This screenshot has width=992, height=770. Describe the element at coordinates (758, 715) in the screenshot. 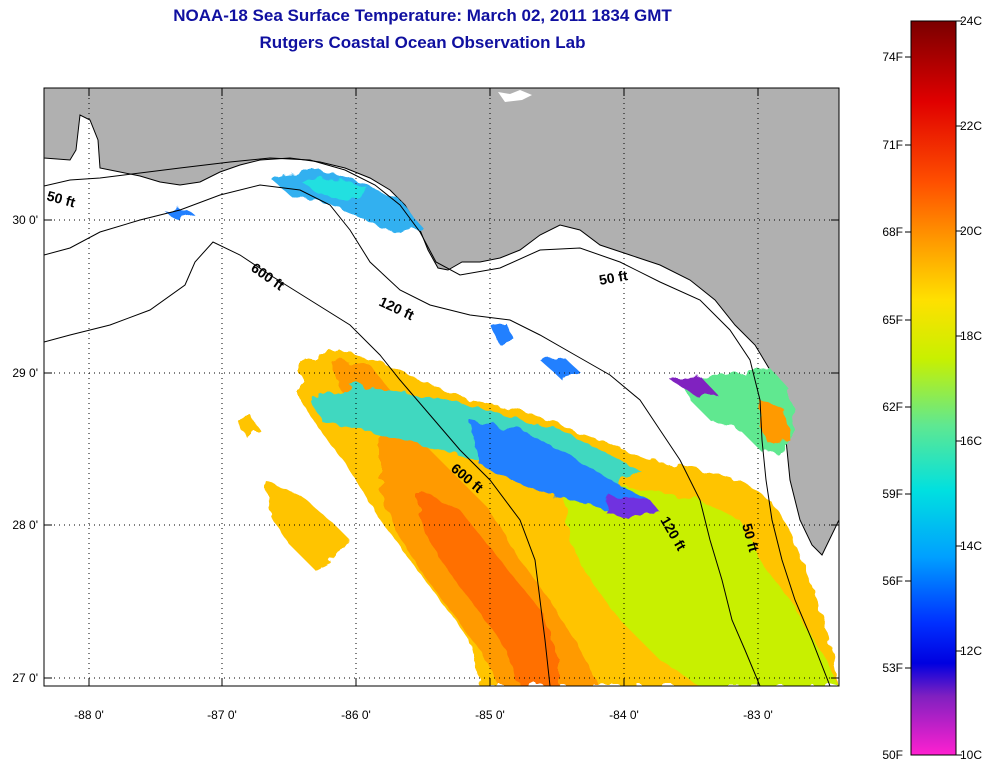

I see `lon-tick-label: -83 0'` at that location.